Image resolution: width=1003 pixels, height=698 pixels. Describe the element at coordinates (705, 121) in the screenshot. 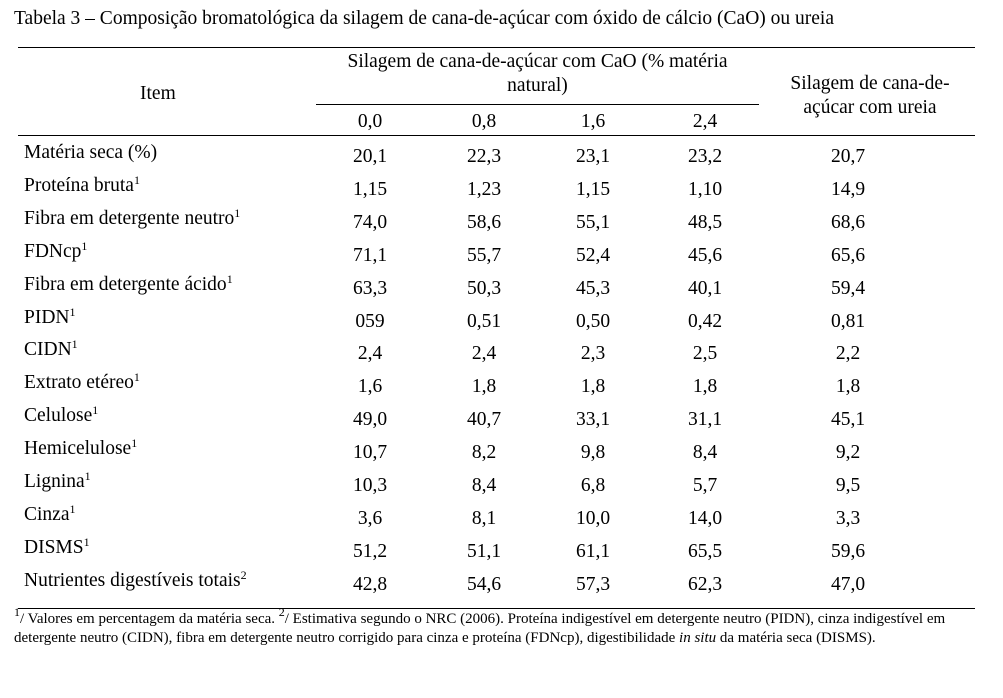

I see `header-dose-3: 2,4` at that location.